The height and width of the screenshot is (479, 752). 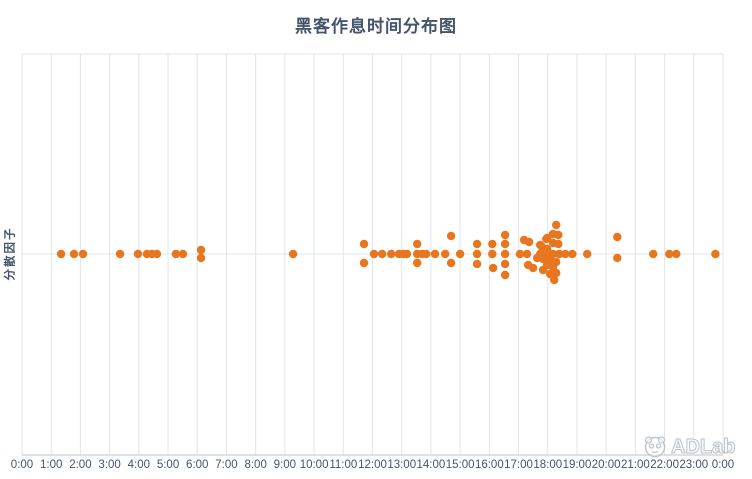 What do you see at coordinates (168, 465) in the screenshot?
I see `x-tick-label: 5:00` at bounding box center [168, 465].